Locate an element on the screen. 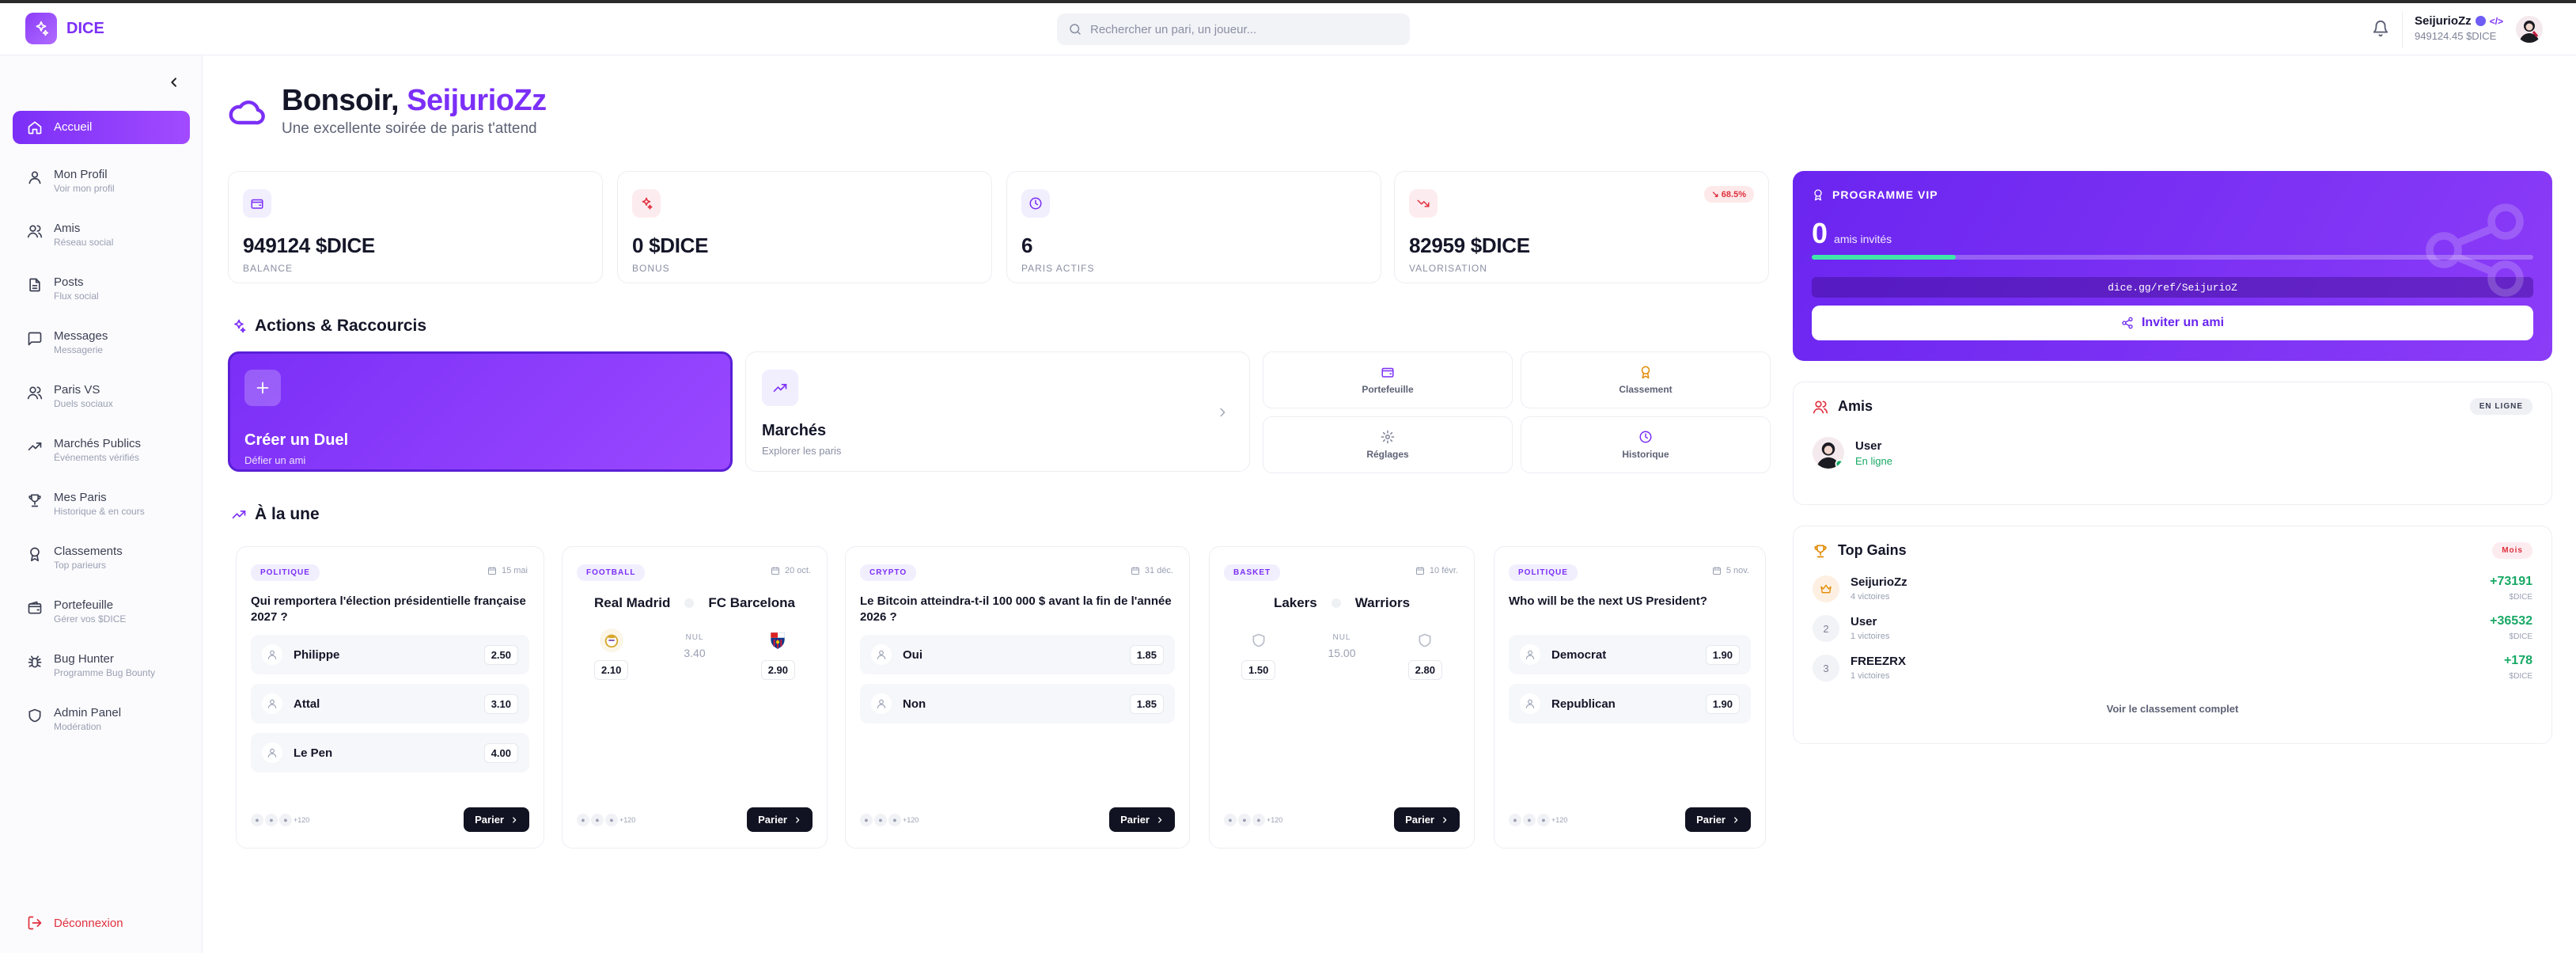  search-bar is located at coordinates (1233, 29).